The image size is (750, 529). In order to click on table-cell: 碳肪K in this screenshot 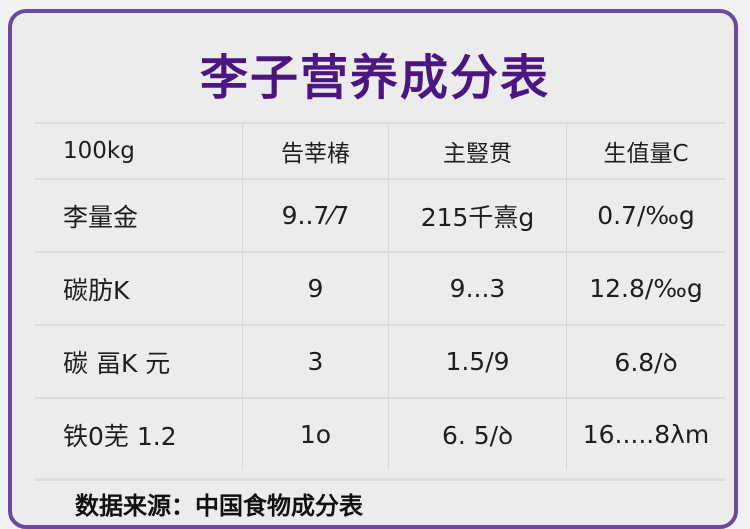, I will do `click(96, 290)`.